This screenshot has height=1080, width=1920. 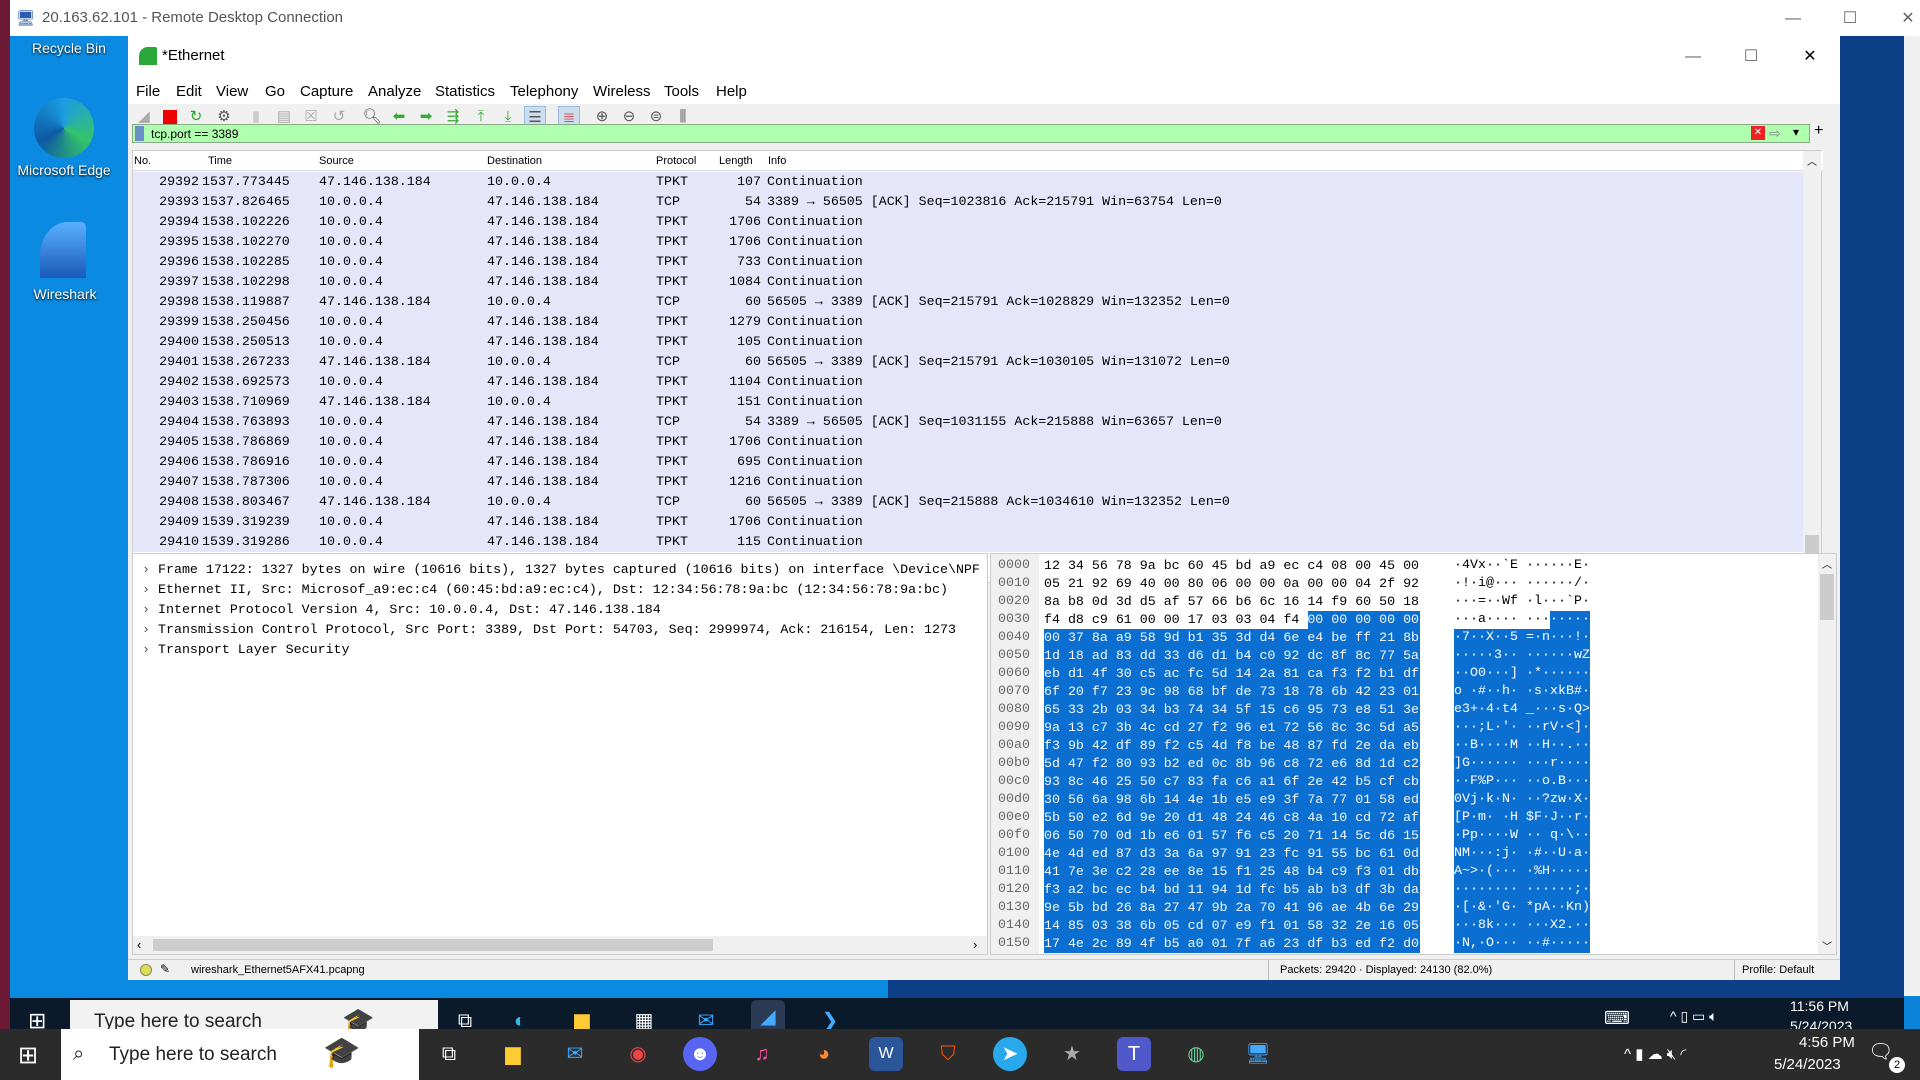 What do you see at coordinates (1258, 1054) in the screenshot?
I see `remote-desktop-icon: 🖥` at bounding box center [1258, 1054].